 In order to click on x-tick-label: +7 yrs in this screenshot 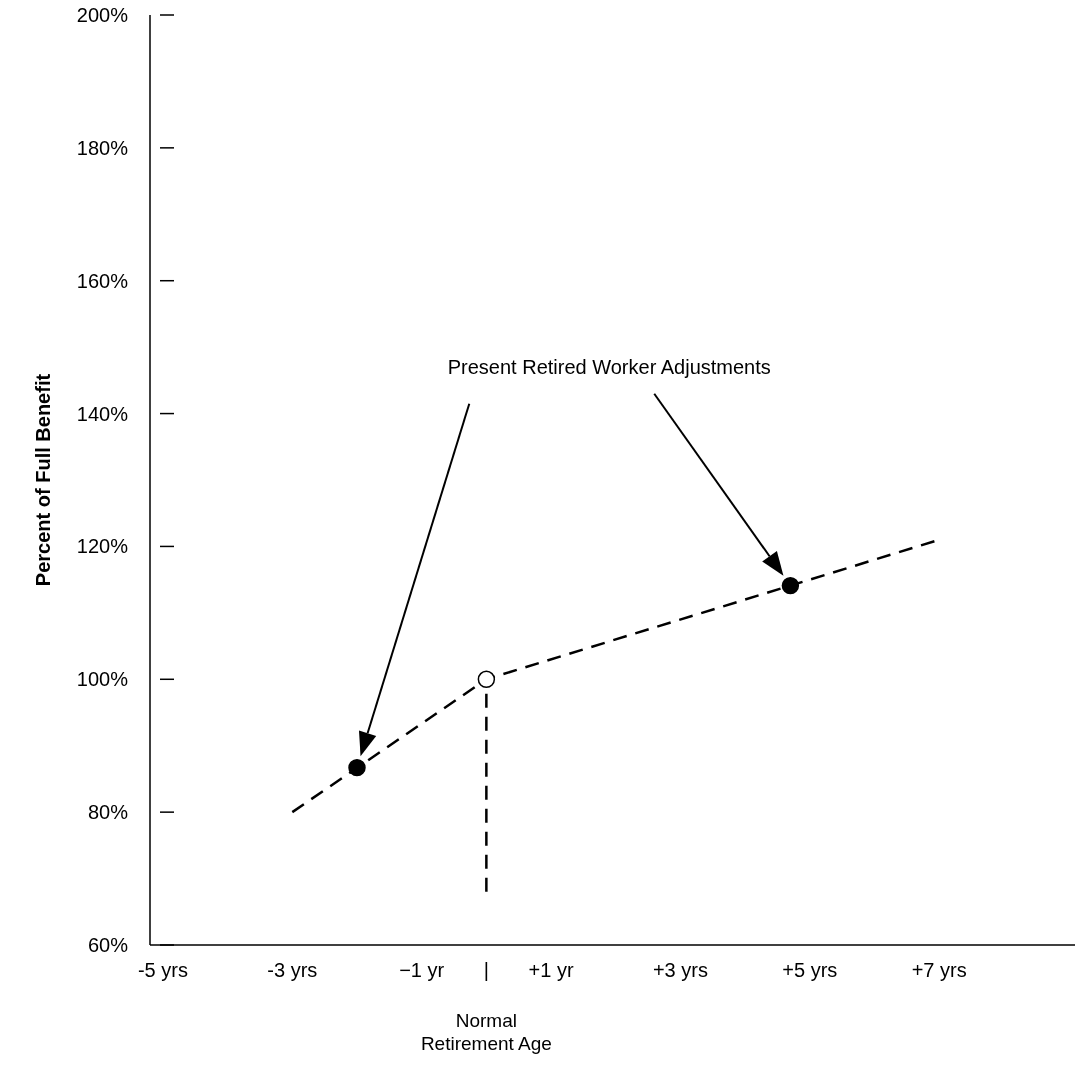, I will do `click(939, 970)`.